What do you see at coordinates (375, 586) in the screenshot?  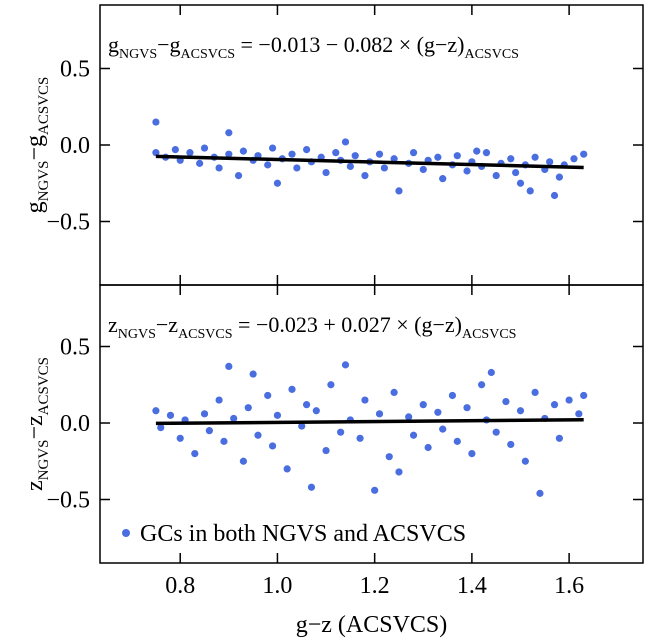 I see `x-tick-label: 1.2` at bounding box center [375, 586].